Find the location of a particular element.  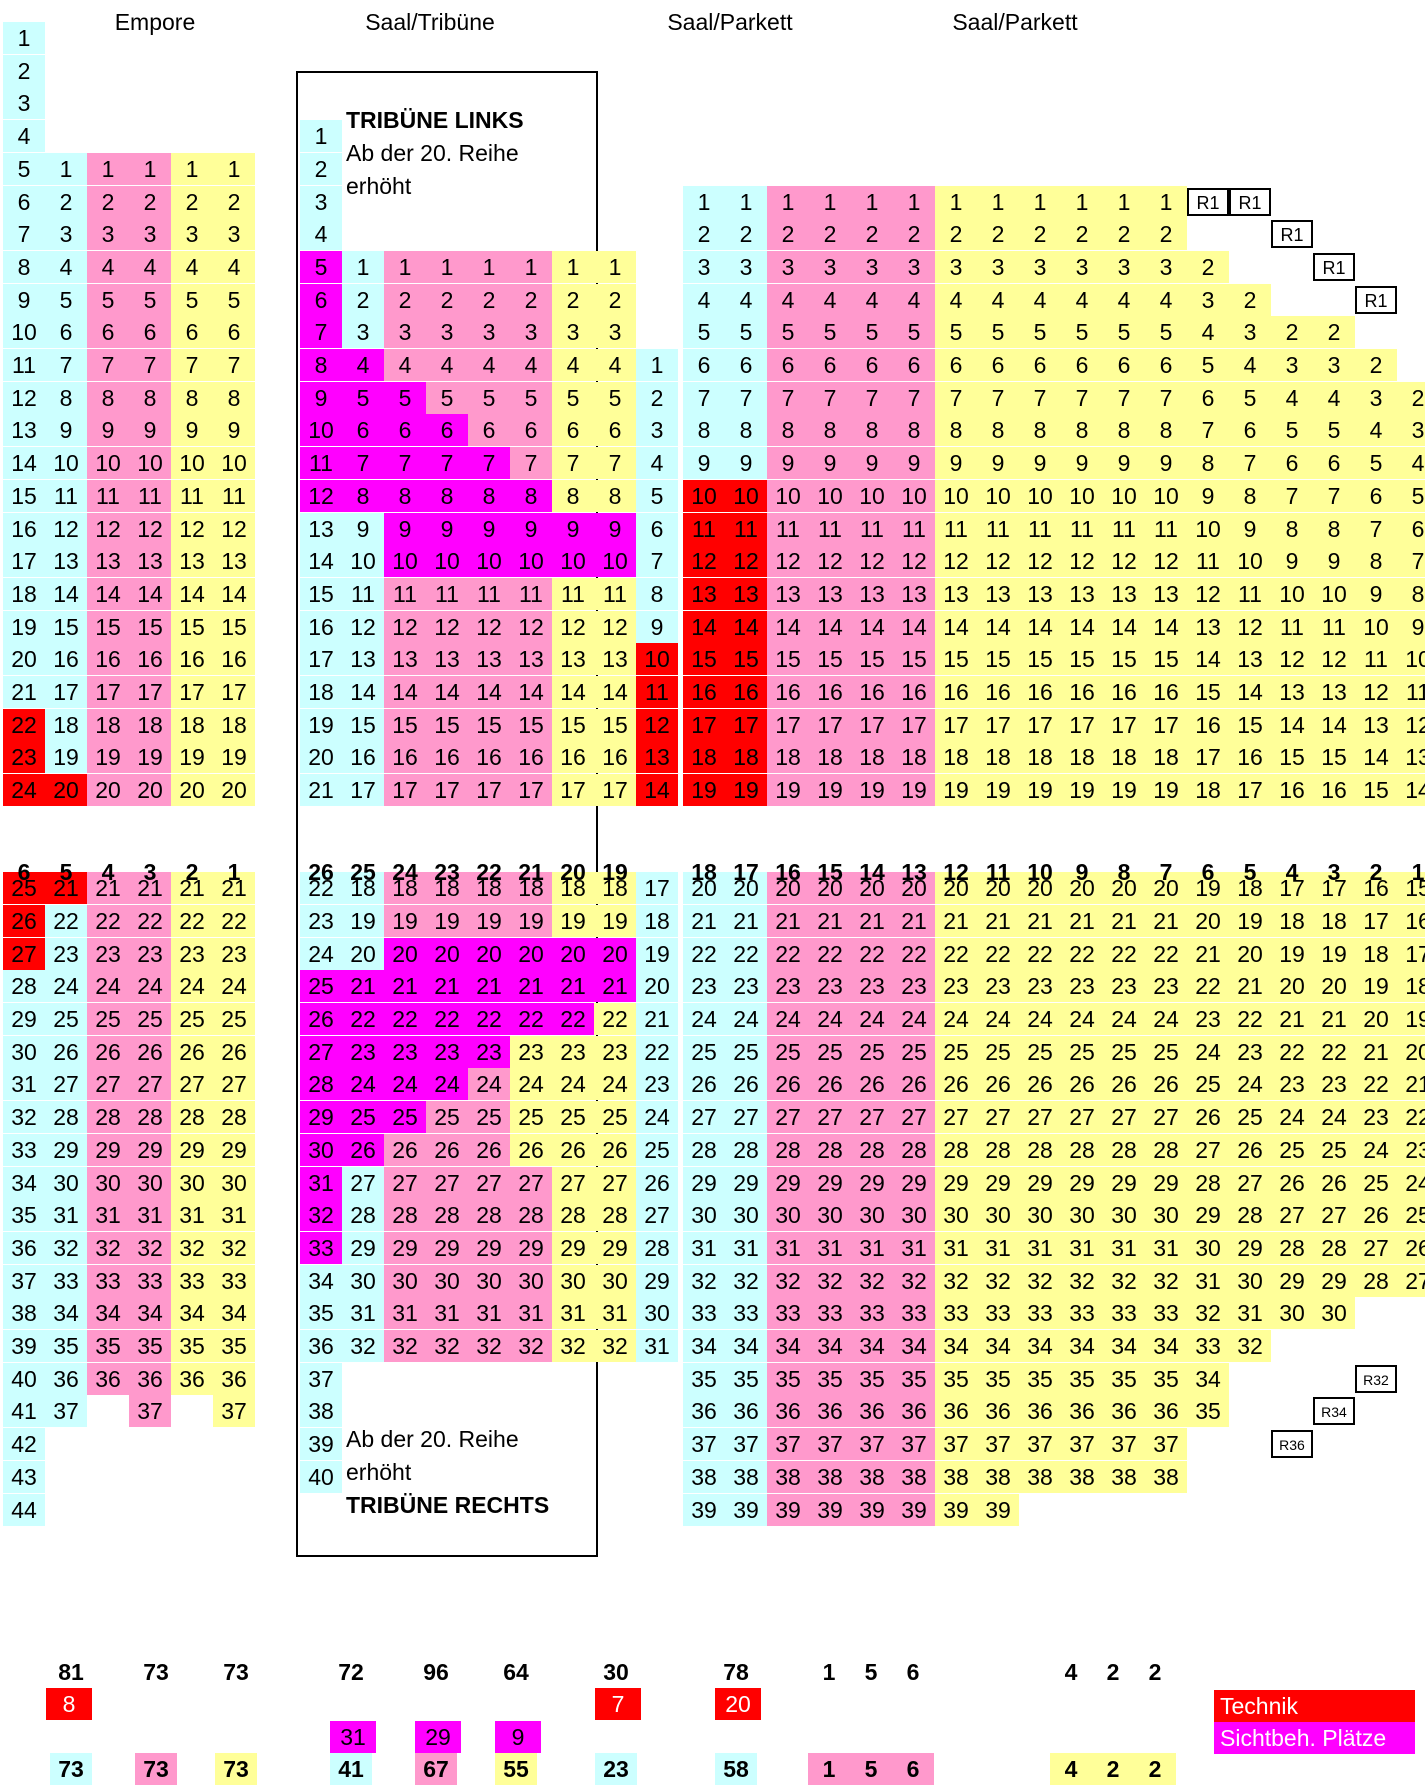

seat: 15 is located at coordinates (914, 659).